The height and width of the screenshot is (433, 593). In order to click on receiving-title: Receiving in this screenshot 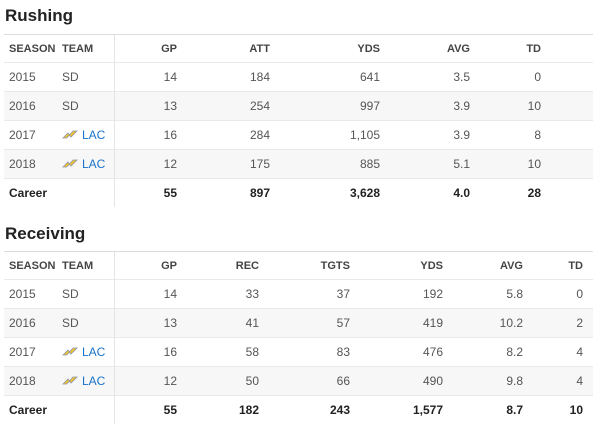, I will do `click(45, 233)`.